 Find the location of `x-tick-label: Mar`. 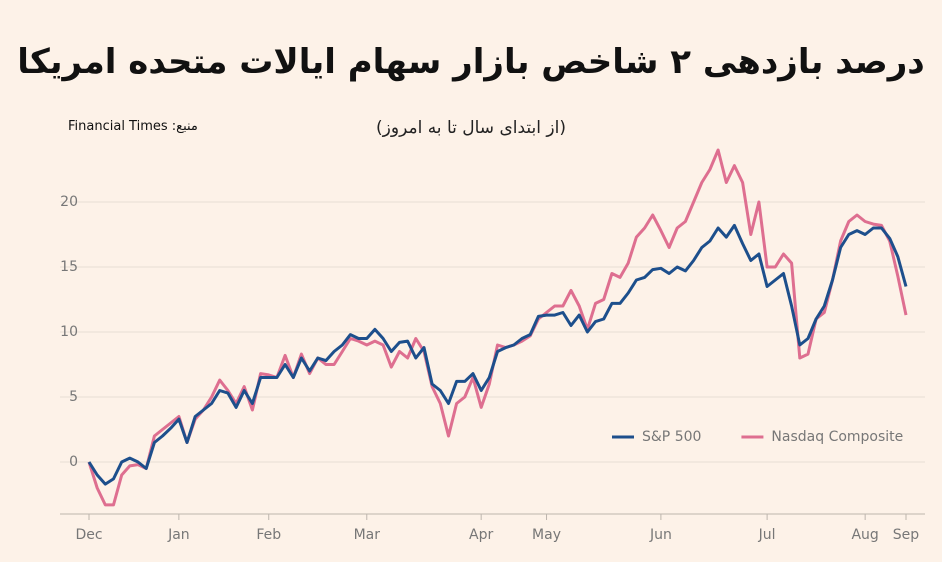

x-tick-label: Mar is located at coordinates (367, 535).